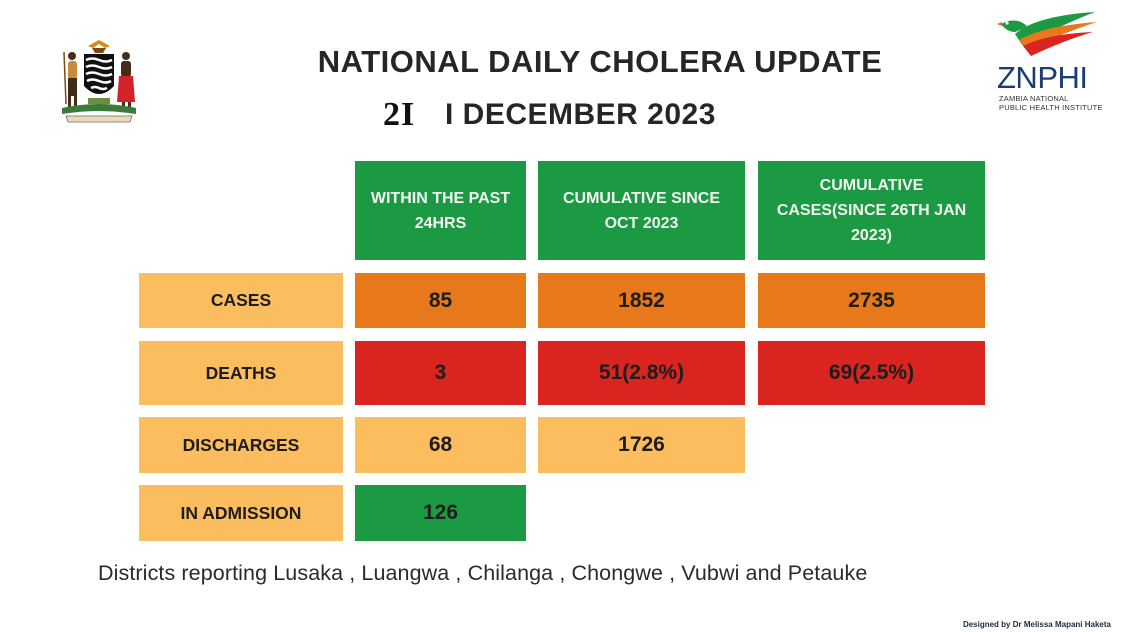  Describe the element at coordinates (241, 373) in the screenshot. I see `row-label-deaths: DEATHS` at that location.